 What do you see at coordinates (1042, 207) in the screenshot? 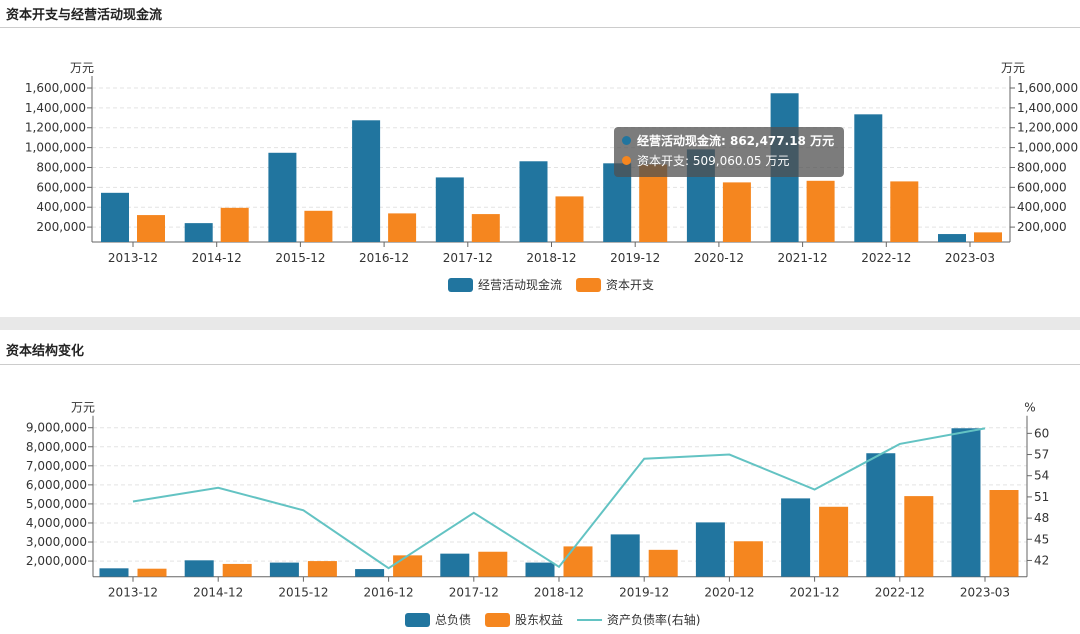
I see `y-tick-label-right: 400,000` at bounding box center [1042, 207].